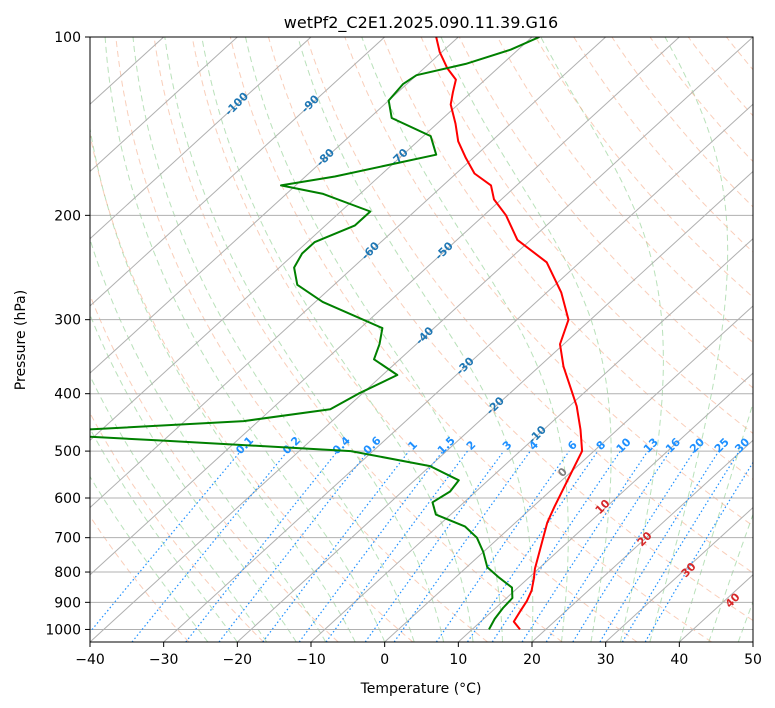 Image resolution: width=775 pixels, height=708 pixels. What do you see at coordinates (311, 660) in the screenshot?
I see `x-tick-label: −10` at bounding box center [311, 660].